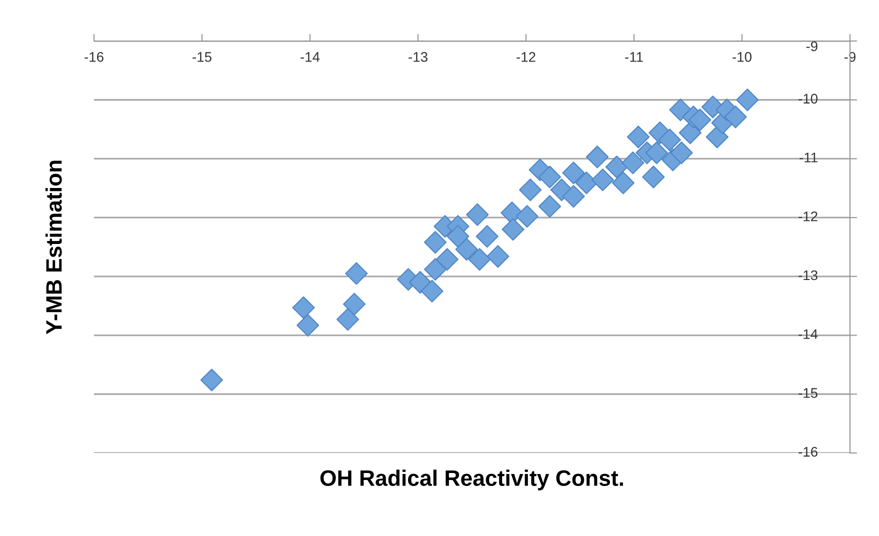 The width and height of the screenshot is (879, 536). I want to click on y-axis-title: Y-MB Estimation, so click(54, 247).